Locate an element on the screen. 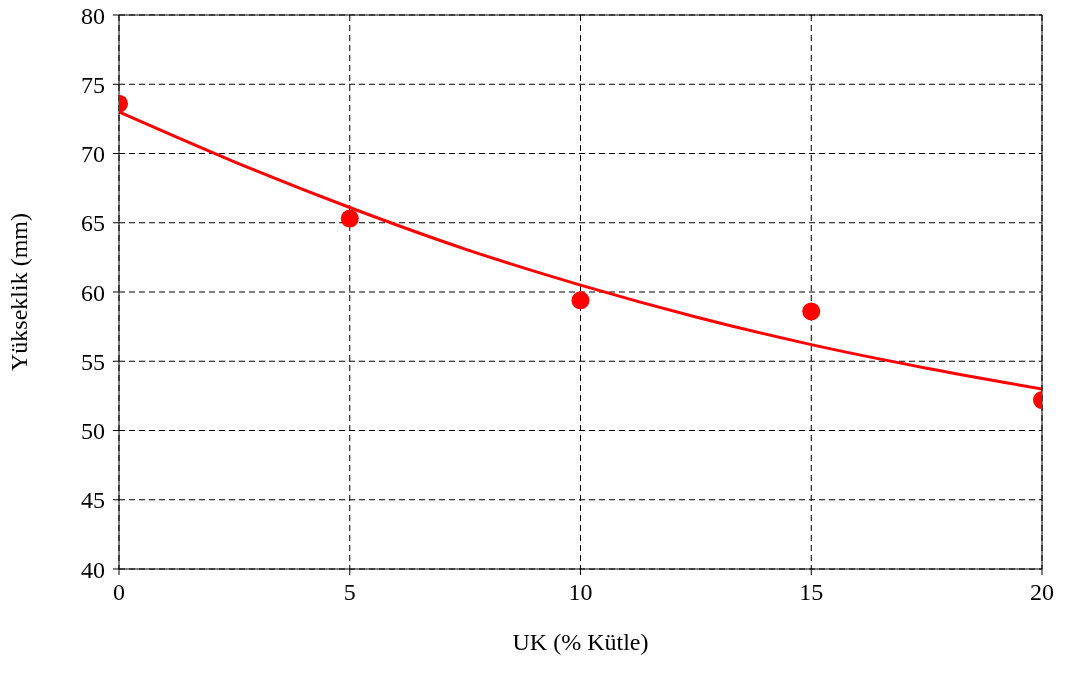 The height and width of the screenshot is (688, 1068). y-tick-label: 55 is located at coordinates (93, 361).